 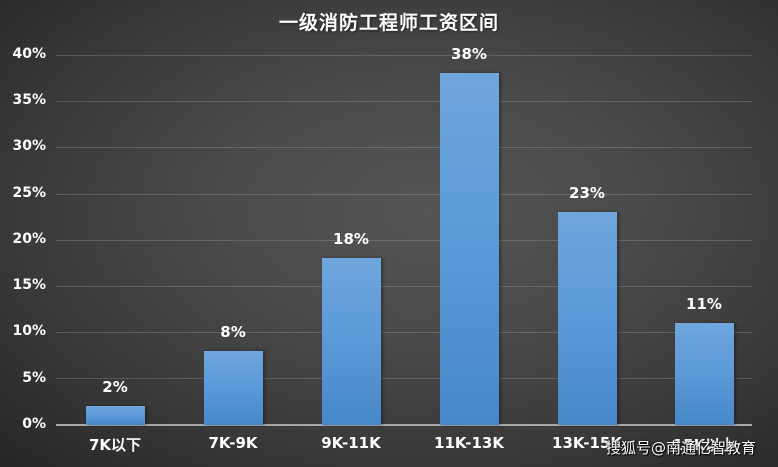 I want to click on x-tick-label: 9K-11K, so click(x=351, y=443).